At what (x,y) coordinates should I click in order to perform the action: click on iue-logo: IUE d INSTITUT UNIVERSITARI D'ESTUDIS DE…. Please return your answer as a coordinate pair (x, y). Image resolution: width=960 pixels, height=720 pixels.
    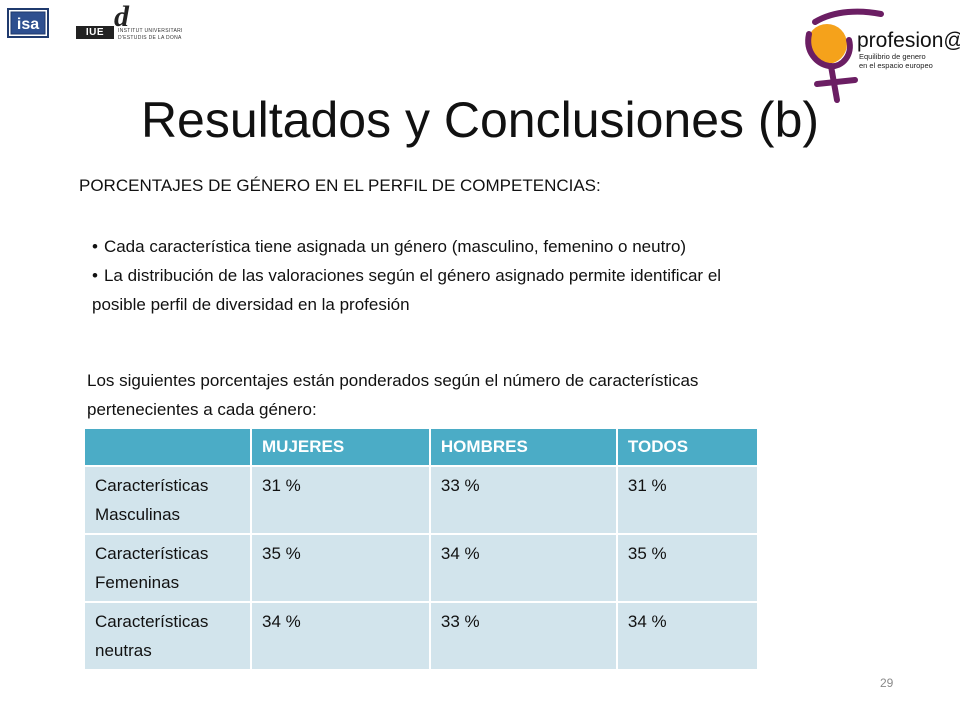
    Looking at the image, I should click on (141, 22).